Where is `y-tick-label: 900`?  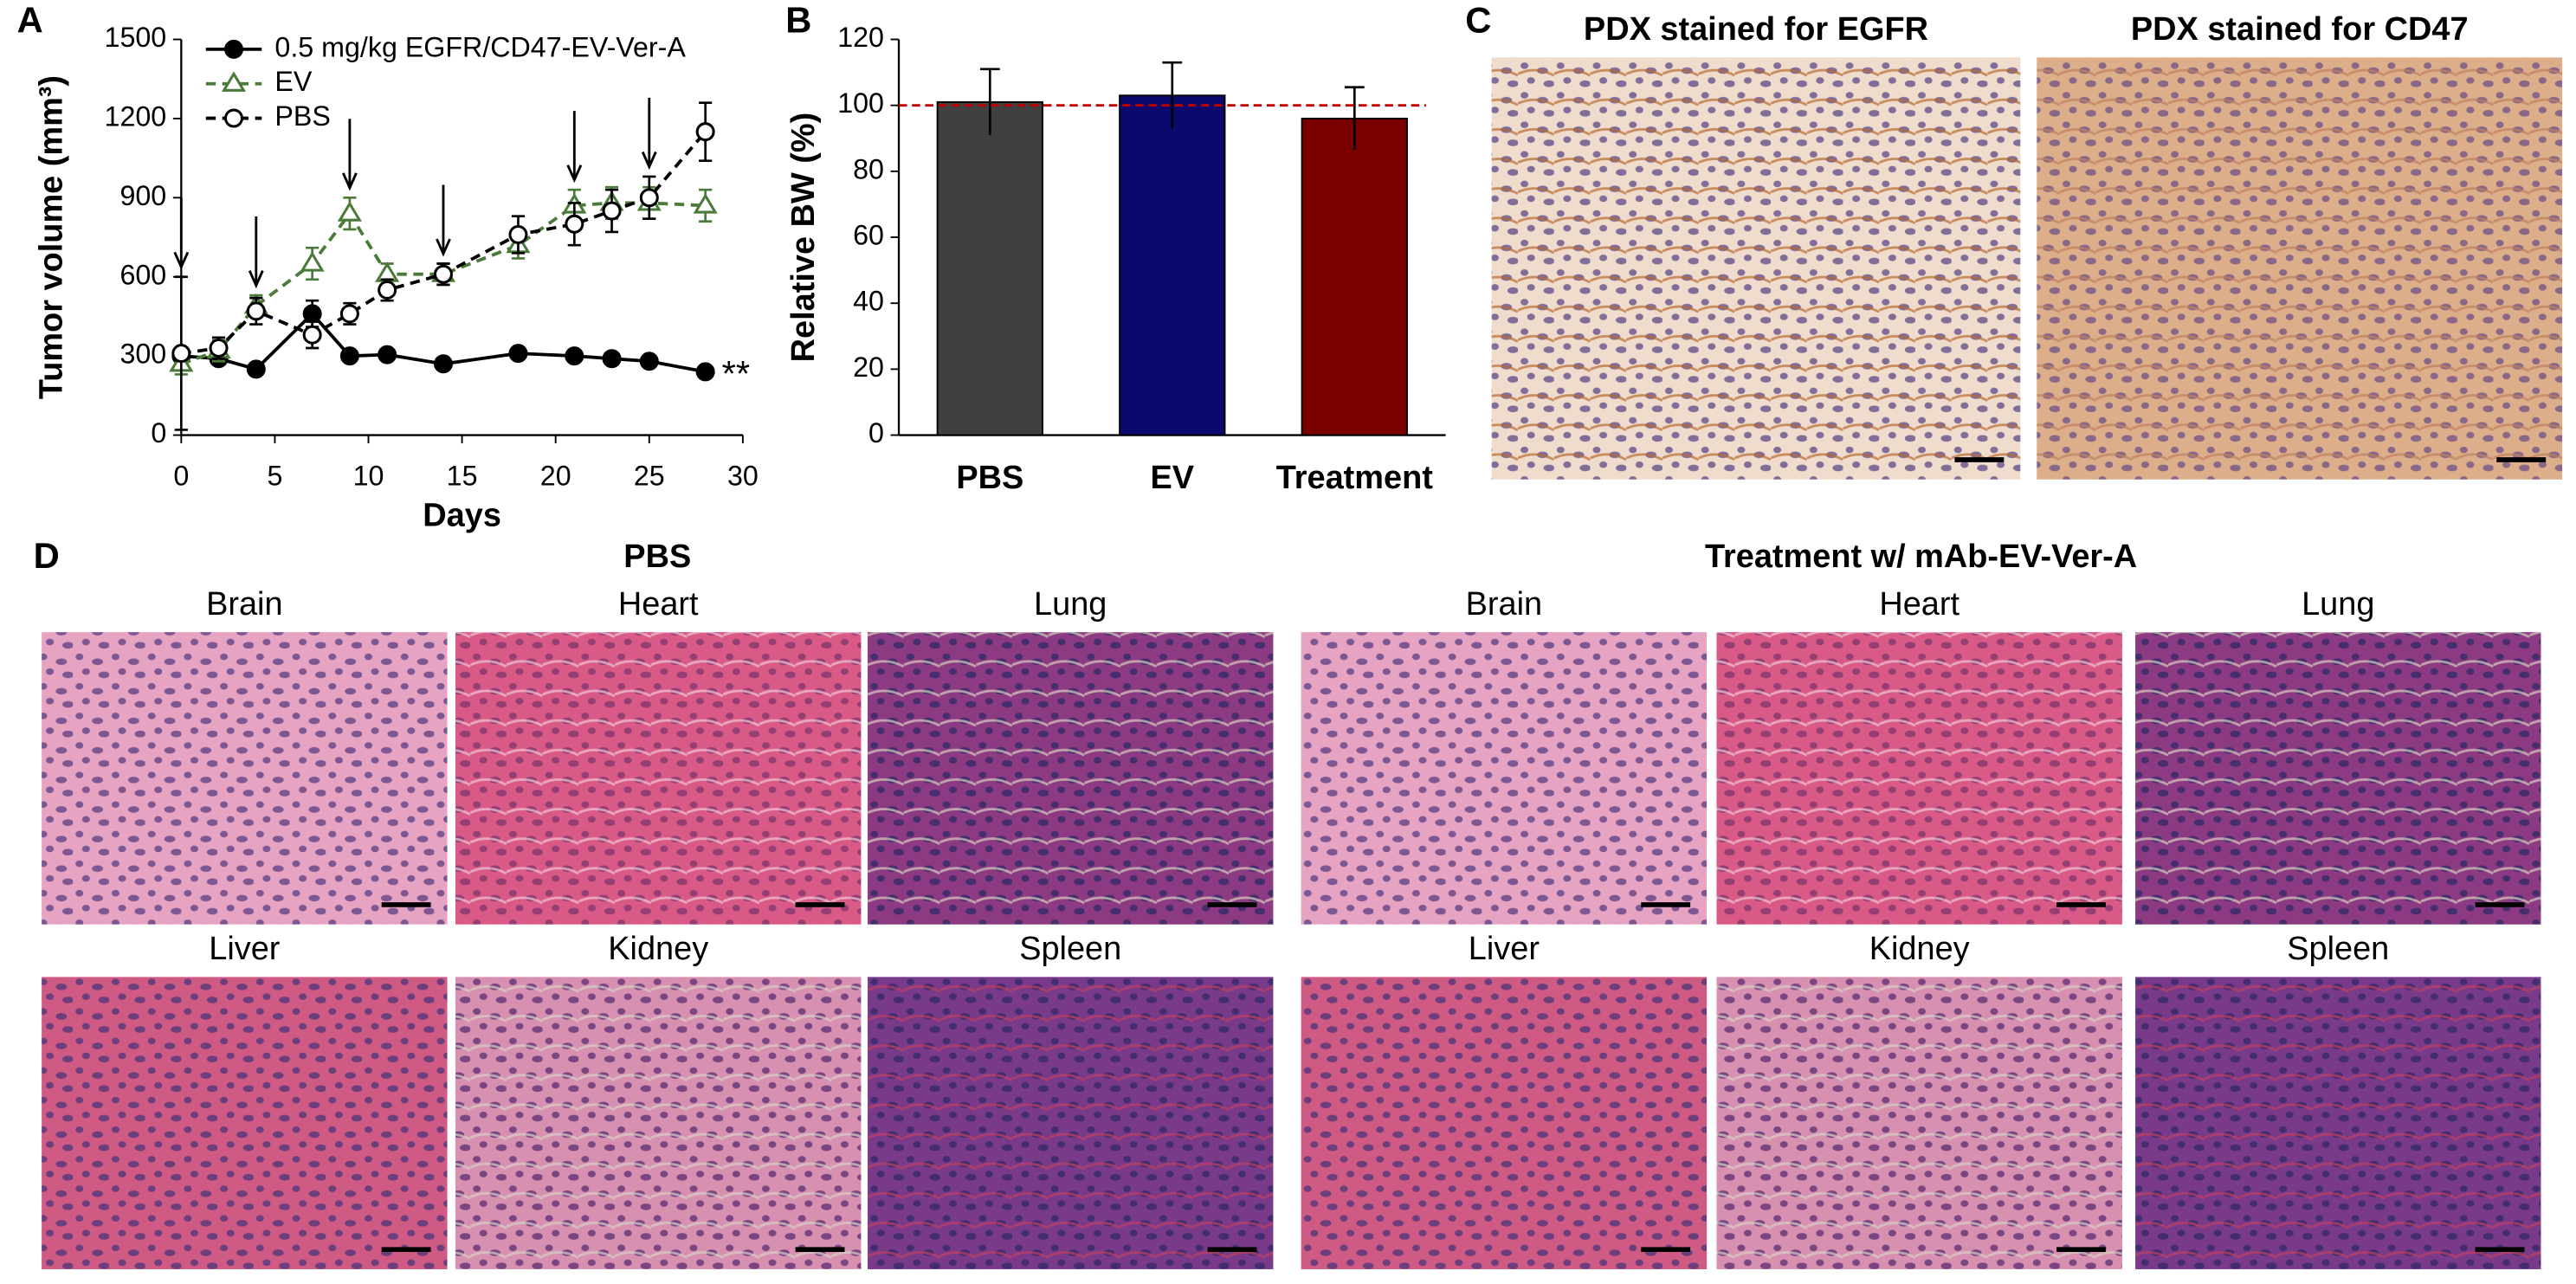
y-tick-label: 900 is located at coordinates (142, 196).